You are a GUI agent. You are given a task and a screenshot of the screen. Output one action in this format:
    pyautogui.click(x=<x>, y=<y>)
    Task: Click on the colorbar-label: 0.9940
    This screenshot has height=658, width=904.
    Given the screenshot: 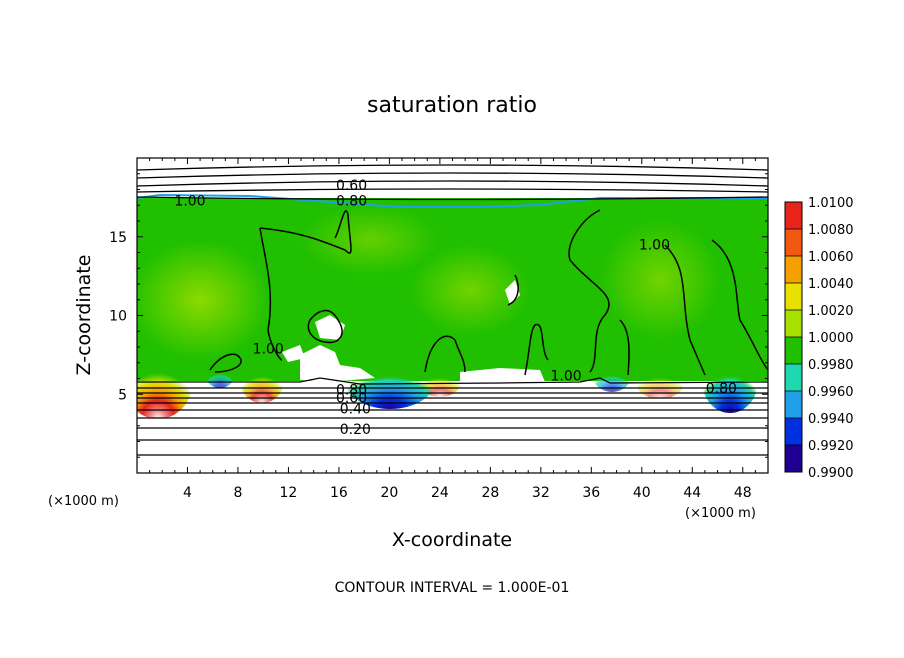 What is the action you would take?
    pyautogui.click(x=831, y=419)
    